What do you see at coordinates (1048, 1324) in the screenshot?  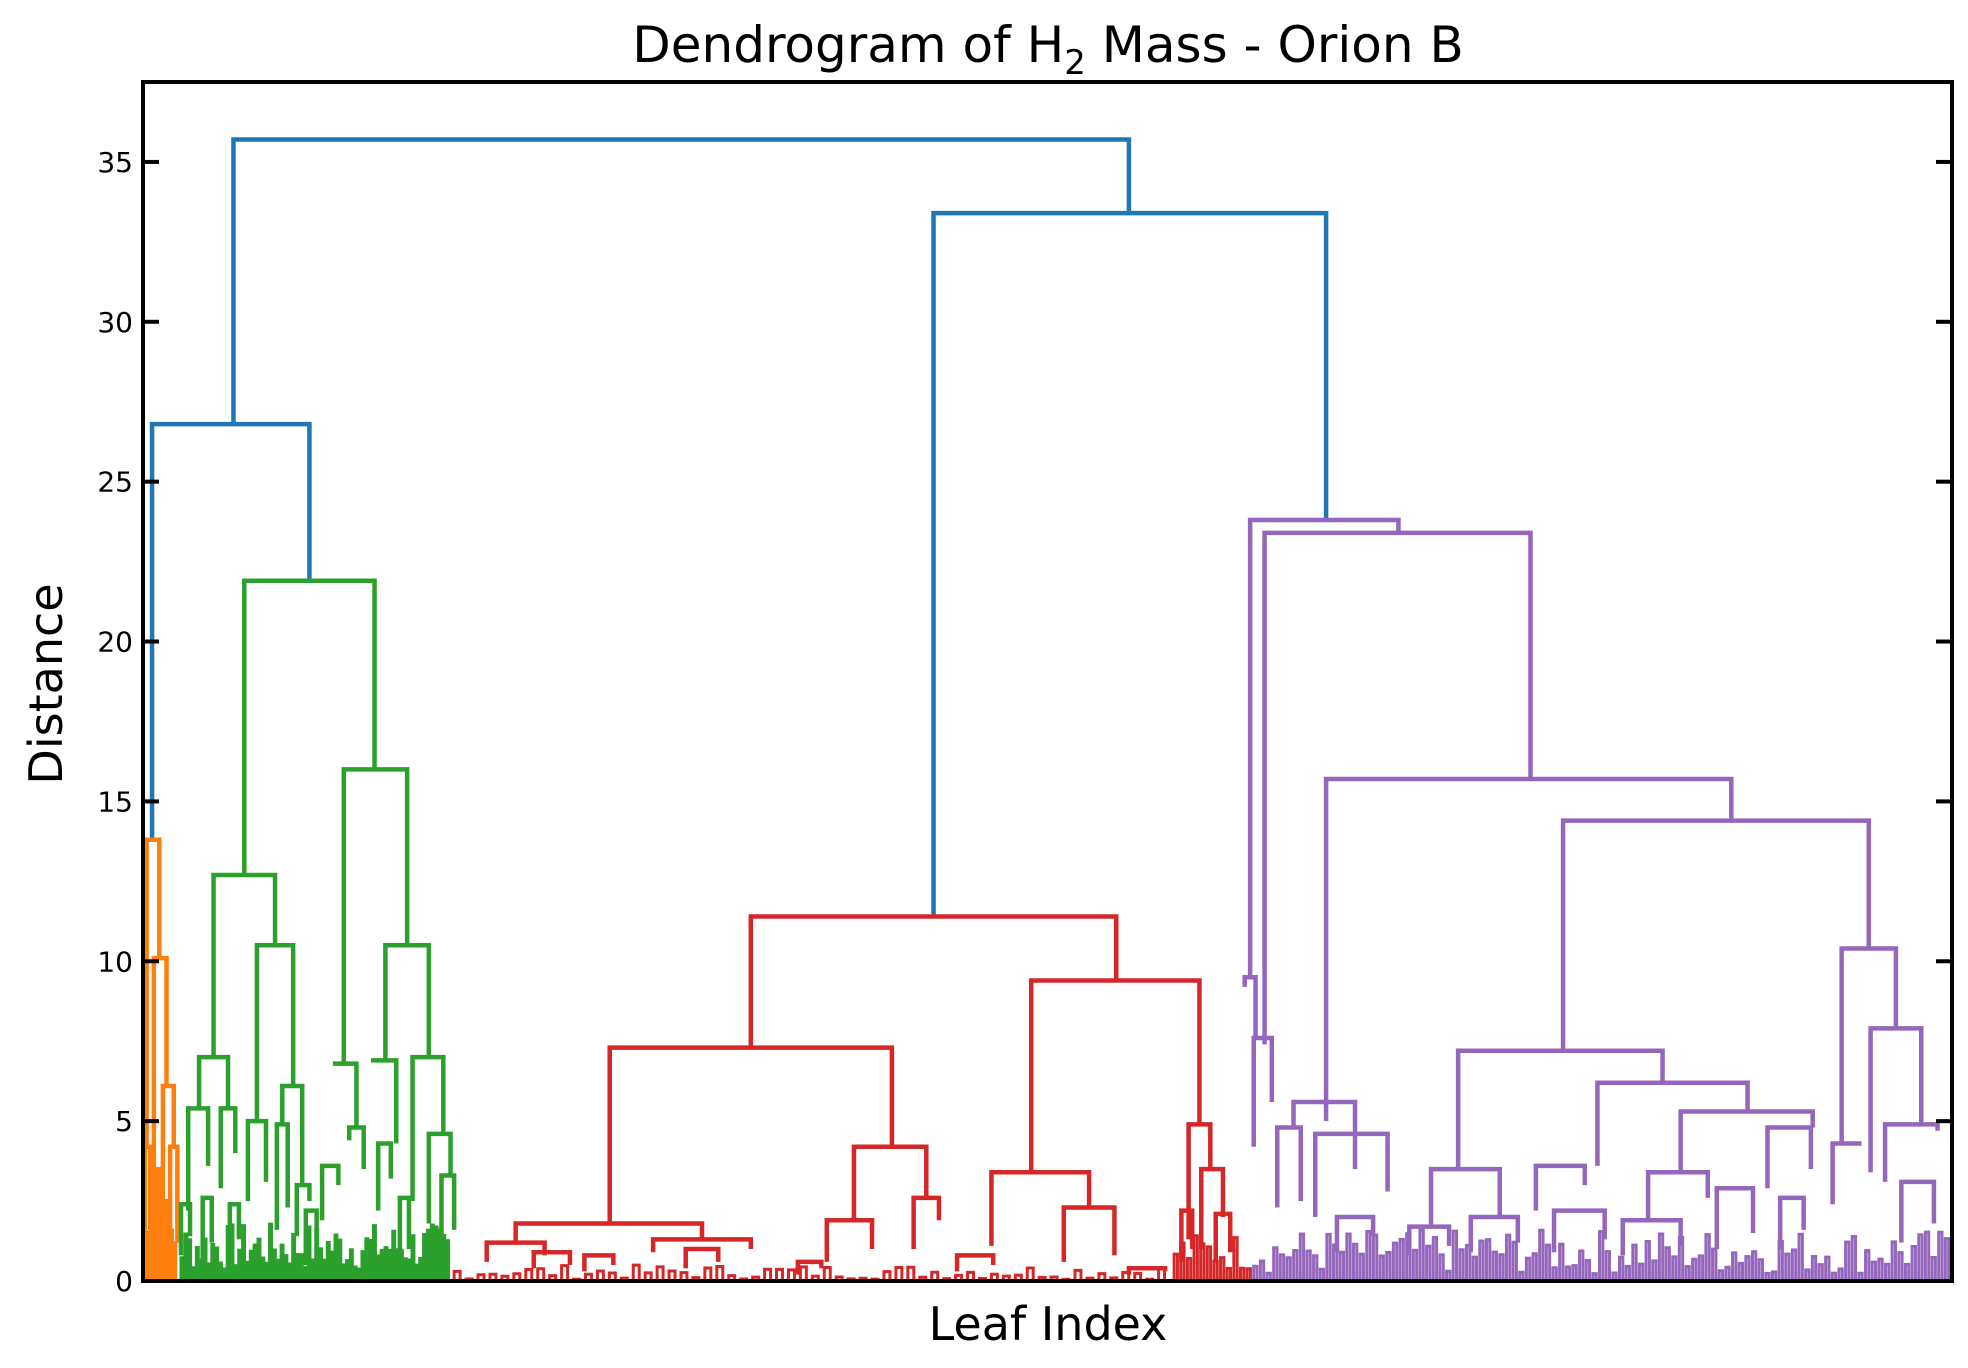 I see `x-axis-label: Leaf Index` at bounding box center [1048, 1324].